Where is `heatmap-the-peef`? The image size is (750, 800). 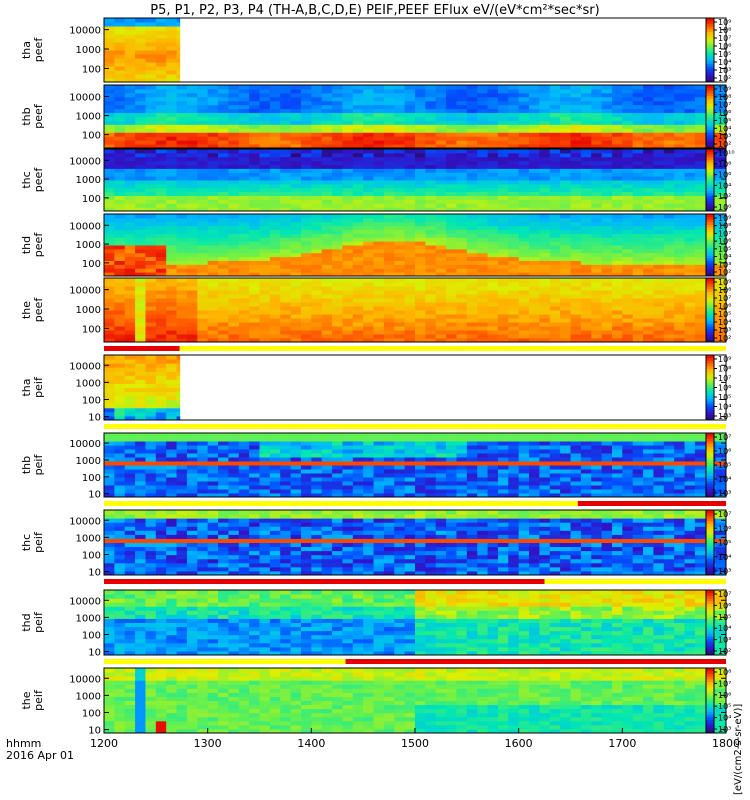 heatmap-the-peef is located at coordinates (415, 310).